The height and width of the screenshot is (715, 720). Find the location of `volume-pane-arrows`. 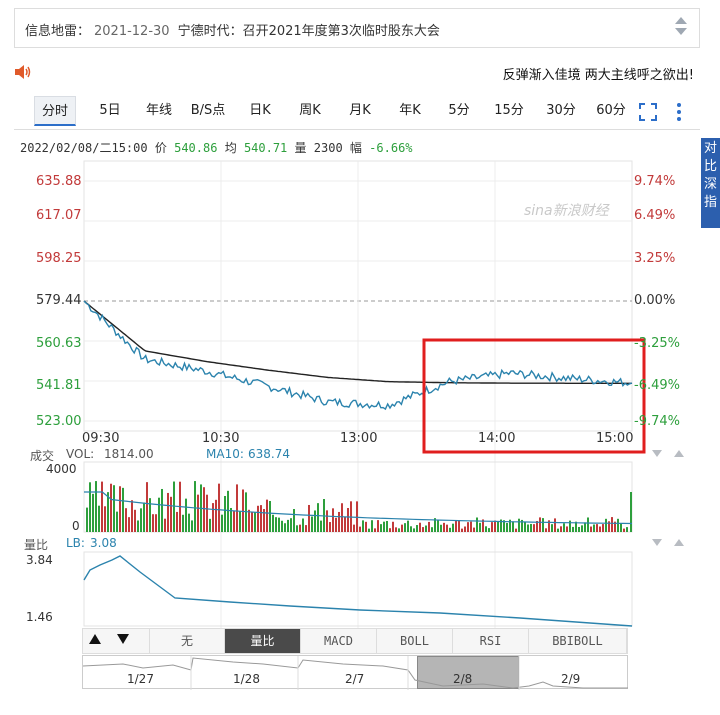

volume-pane-arrows is located at coordinates (670, 454).